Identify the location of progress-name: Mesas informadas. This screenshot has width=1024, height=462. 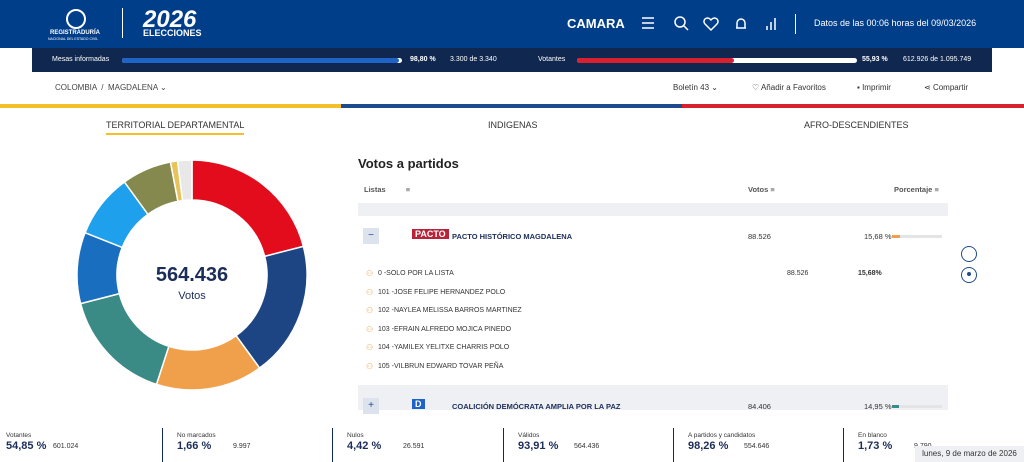
(81, 59).